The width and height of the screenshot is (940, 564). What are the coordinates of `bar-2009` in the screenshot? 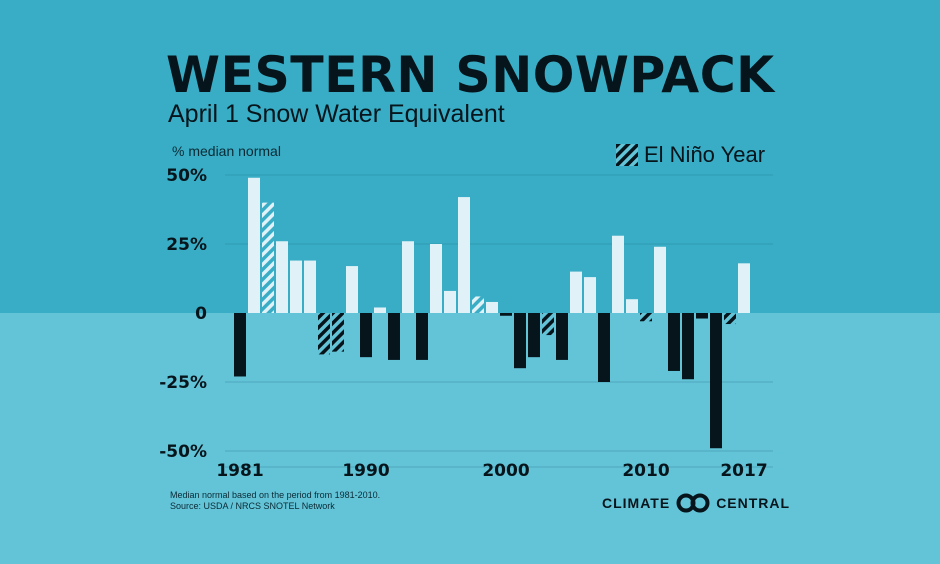 It's located at (632, 306).